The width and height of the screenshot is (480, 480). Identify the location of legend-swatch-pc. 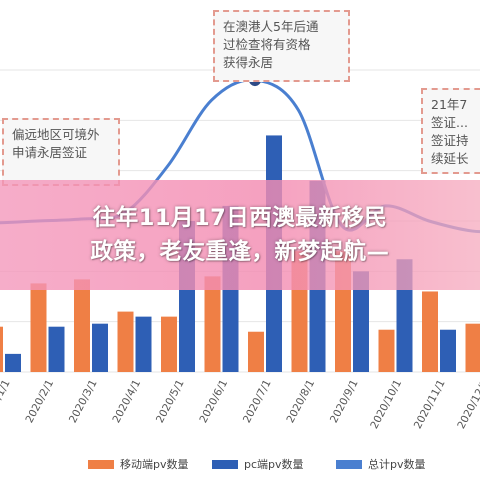
(225, 464).